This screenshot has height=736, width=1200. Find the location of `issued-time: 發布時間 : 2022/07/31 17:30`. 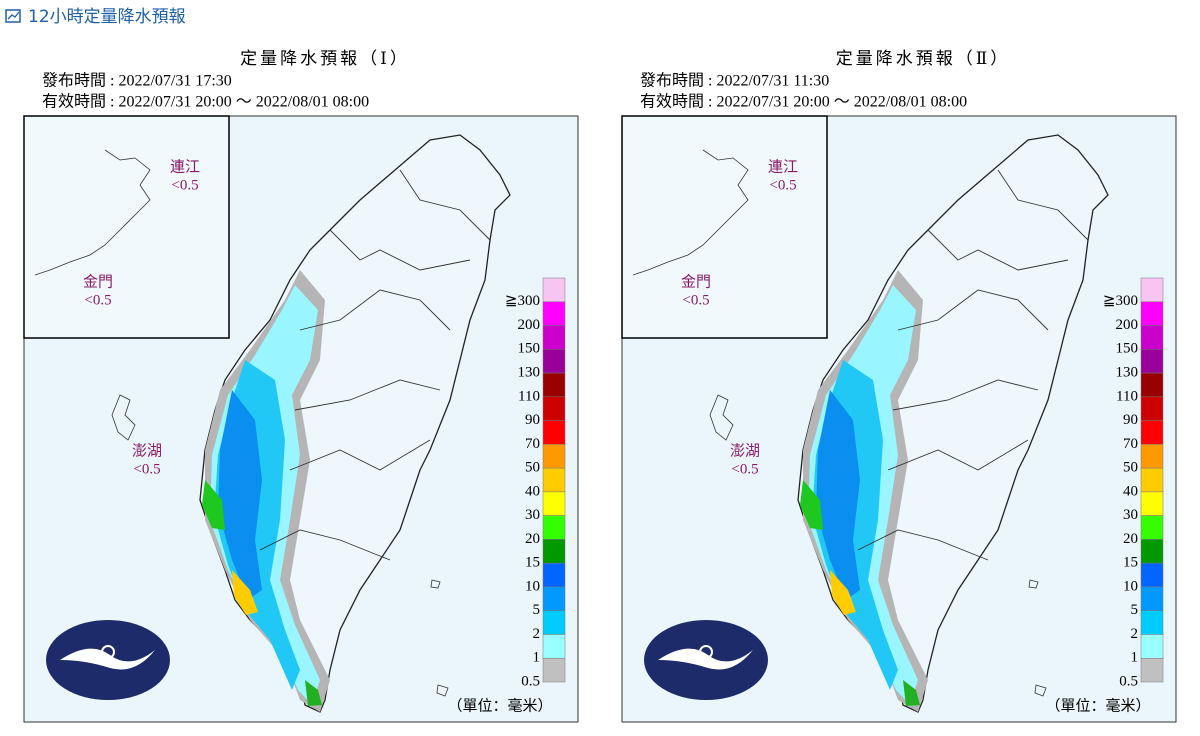

issued-time: 發布時間 : 2022/07/31 17:30 is located at coordinates (137, 81).